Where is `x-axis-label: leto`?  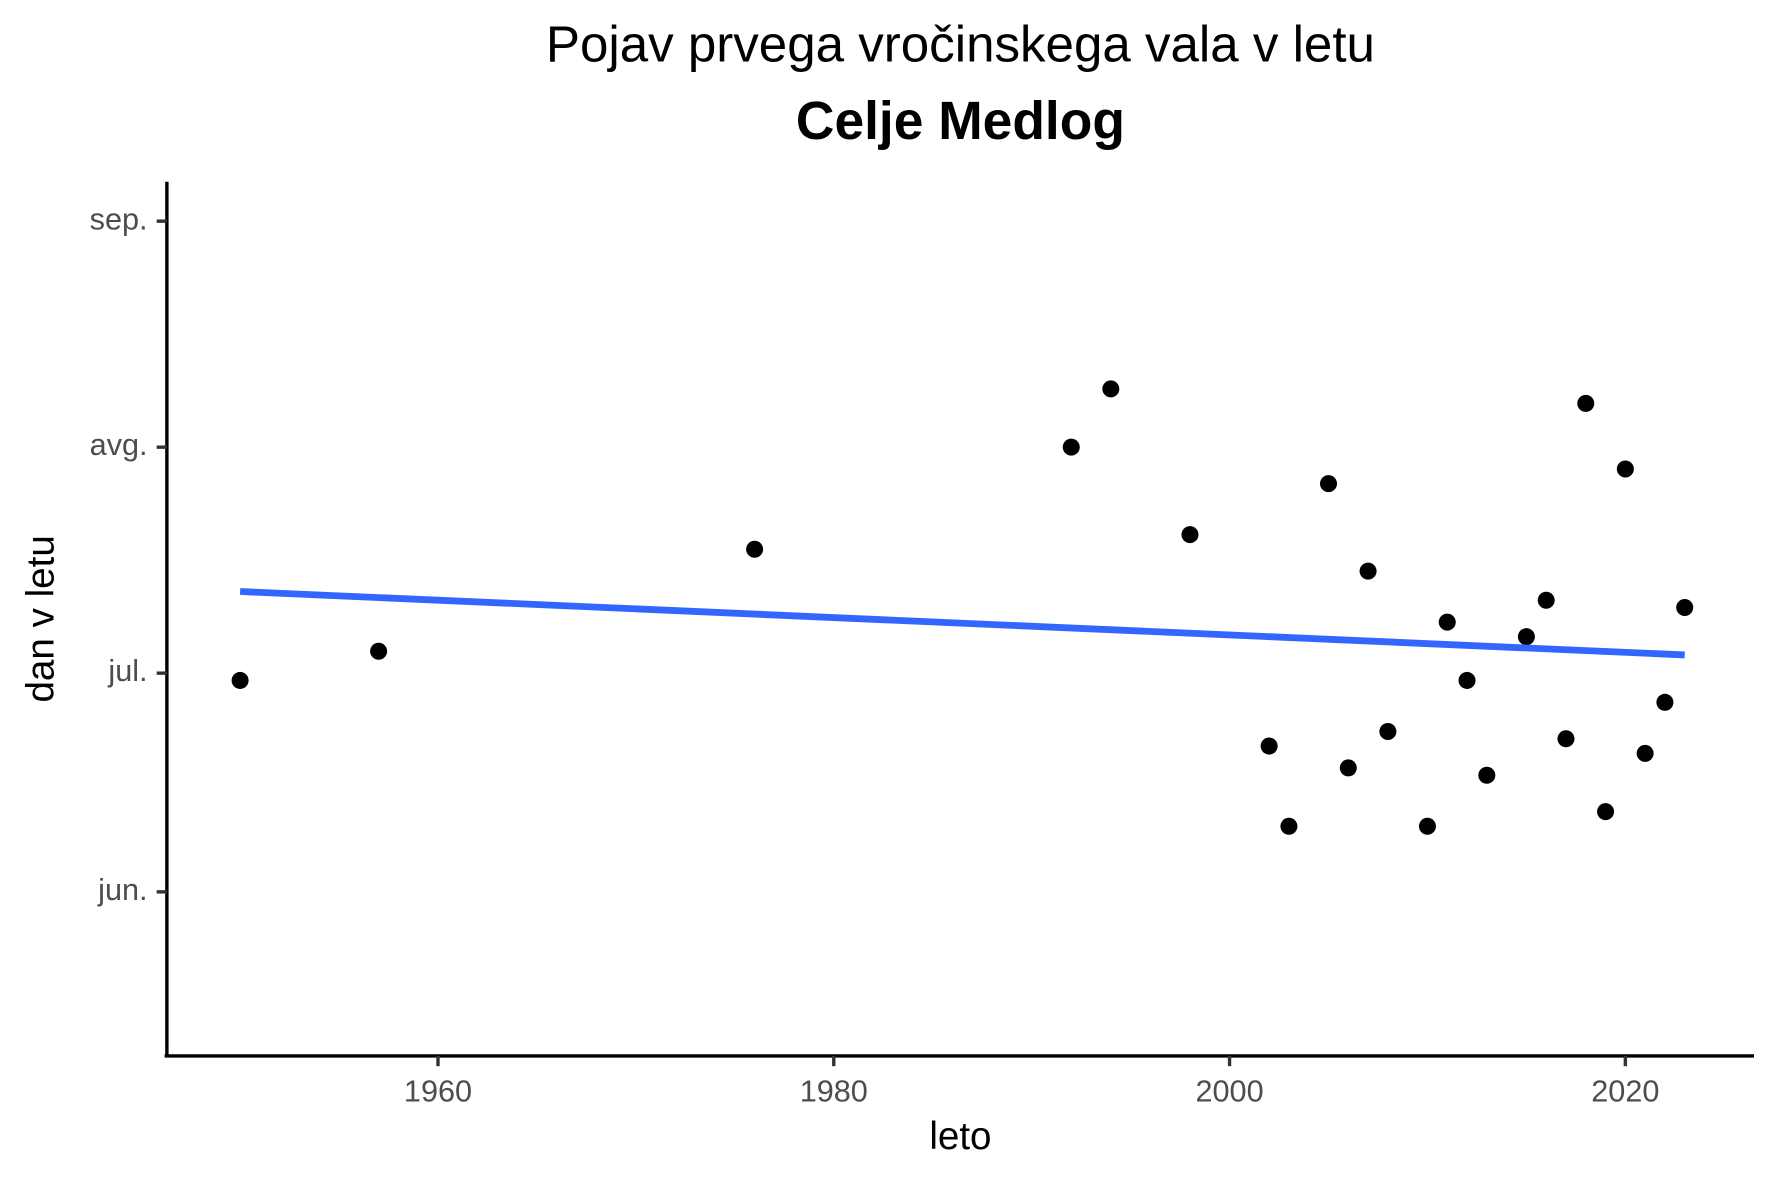
x-axis-label: leto is located at coordinates (960, 1136).